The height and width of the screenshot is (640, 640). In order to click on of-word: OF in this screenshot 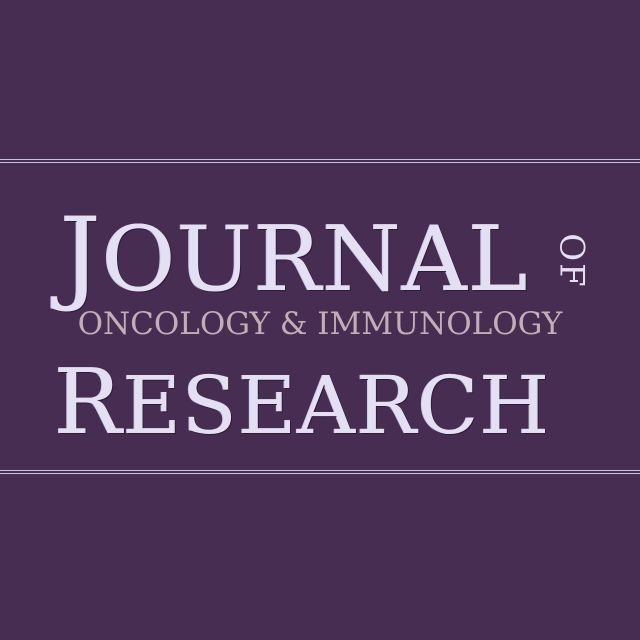, I will do `click(571, 261)`.